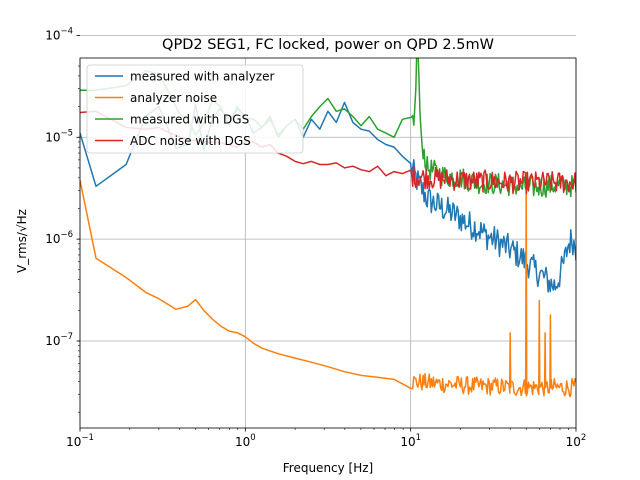 Image resolution: width=640 pixels, height=480 pixels. What do you see at coordinates (189, 120) in the screenshot?
I see `legend-label: measured with DGS` at bounding box center [189, 120].